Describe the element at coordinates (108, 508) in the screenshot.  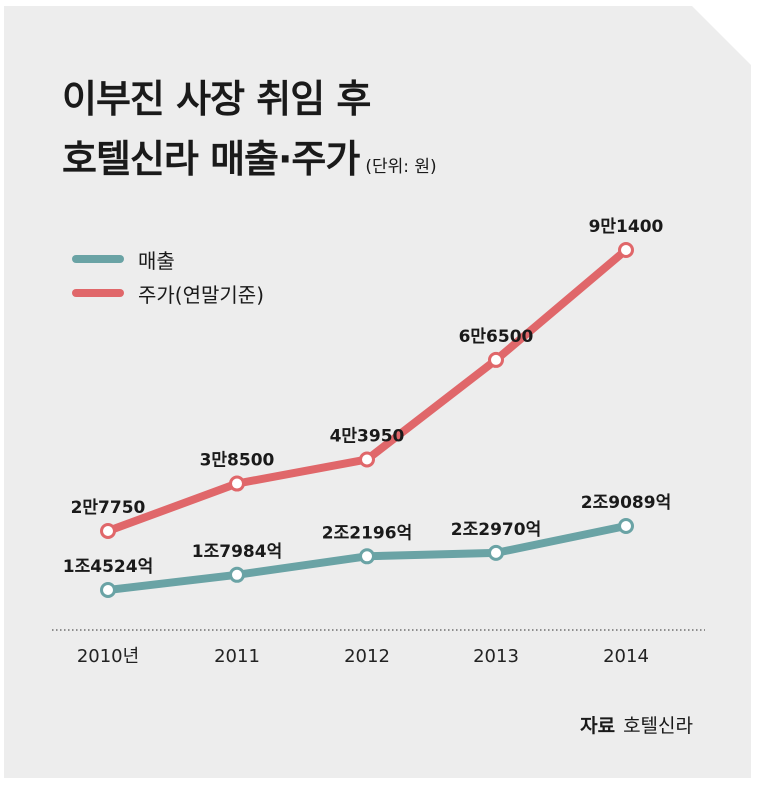
I see `stock-data-label: 2만7750` at that location.